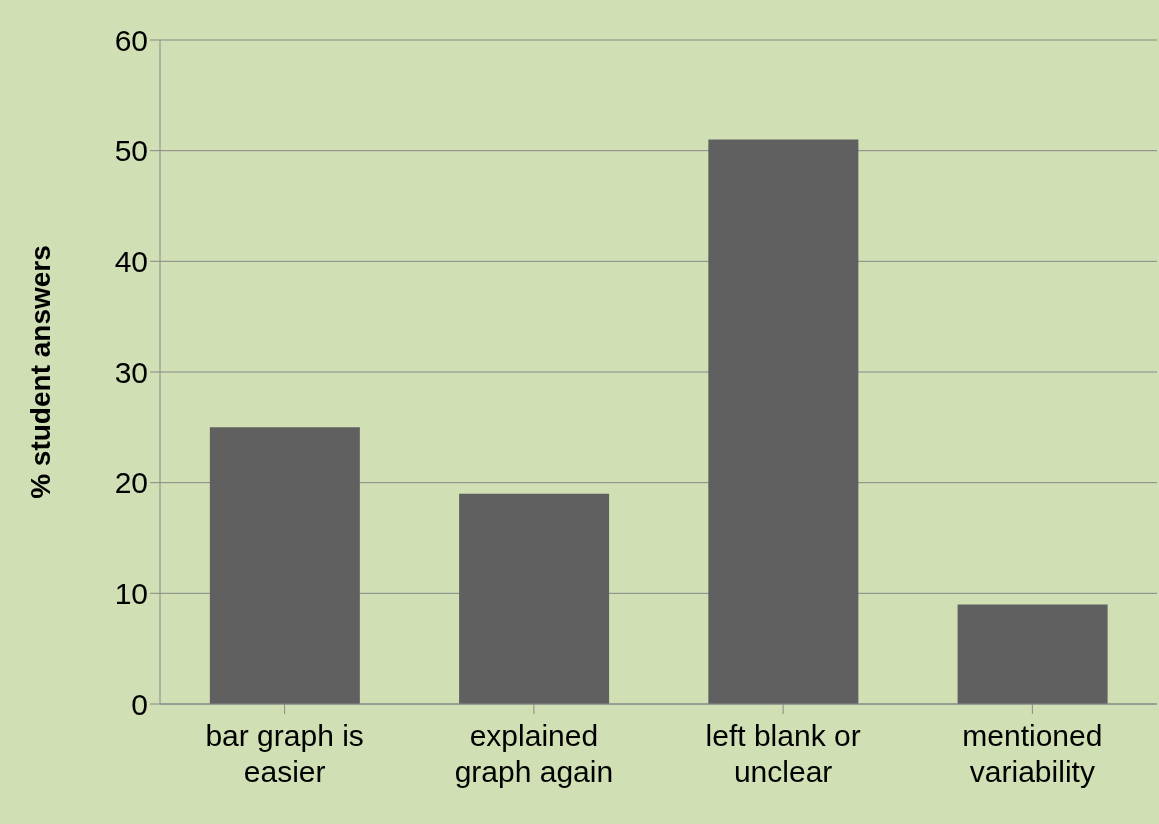  What do you see at coordinates (131, 40) in the screenshot?
I see `y-tick-label: 60` at bounding box center [131, 40].